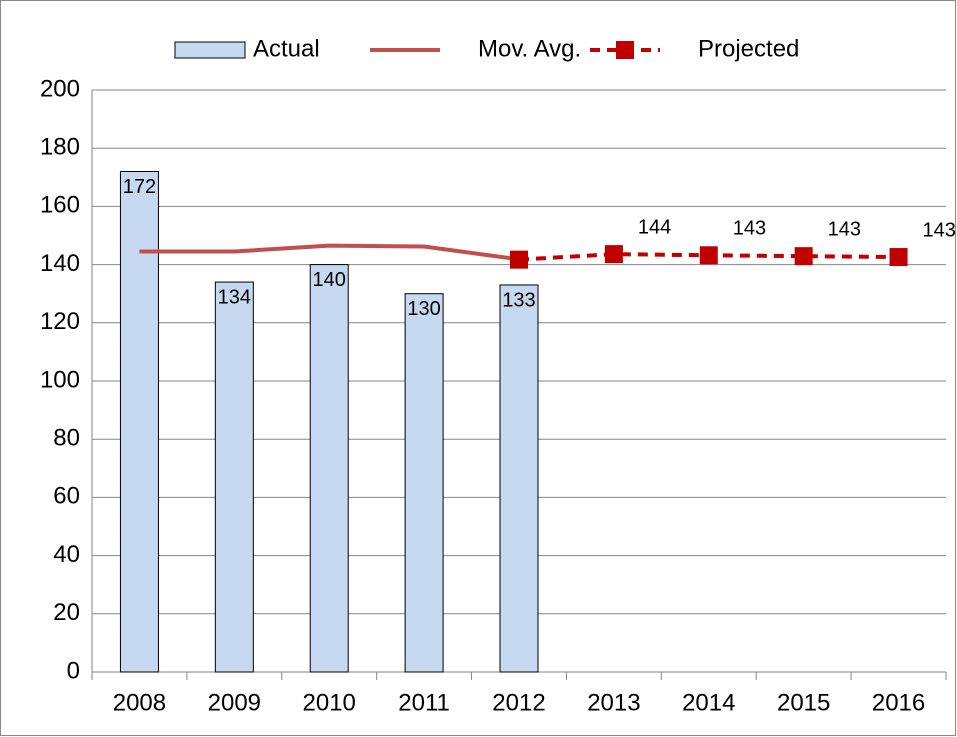 The image size is (957, 737). What do you see at coordinates (423, 309) in the screenshot?
I see `value-label: 130` at bounding box center [423, 309].